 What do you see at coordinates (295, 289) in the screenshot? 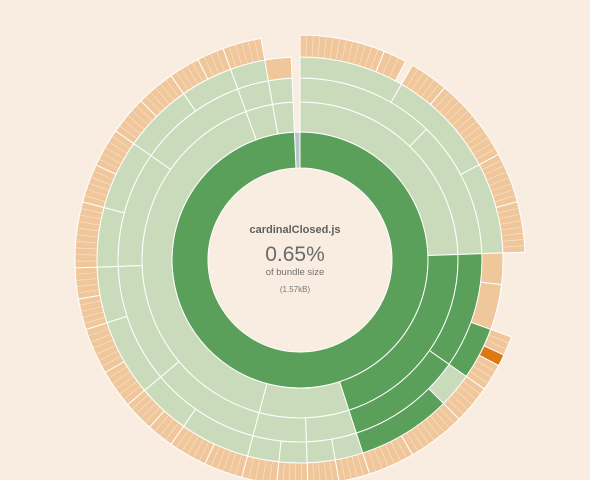
I see `selected-size: (1.57kB)` at bounding box center [295, 289].